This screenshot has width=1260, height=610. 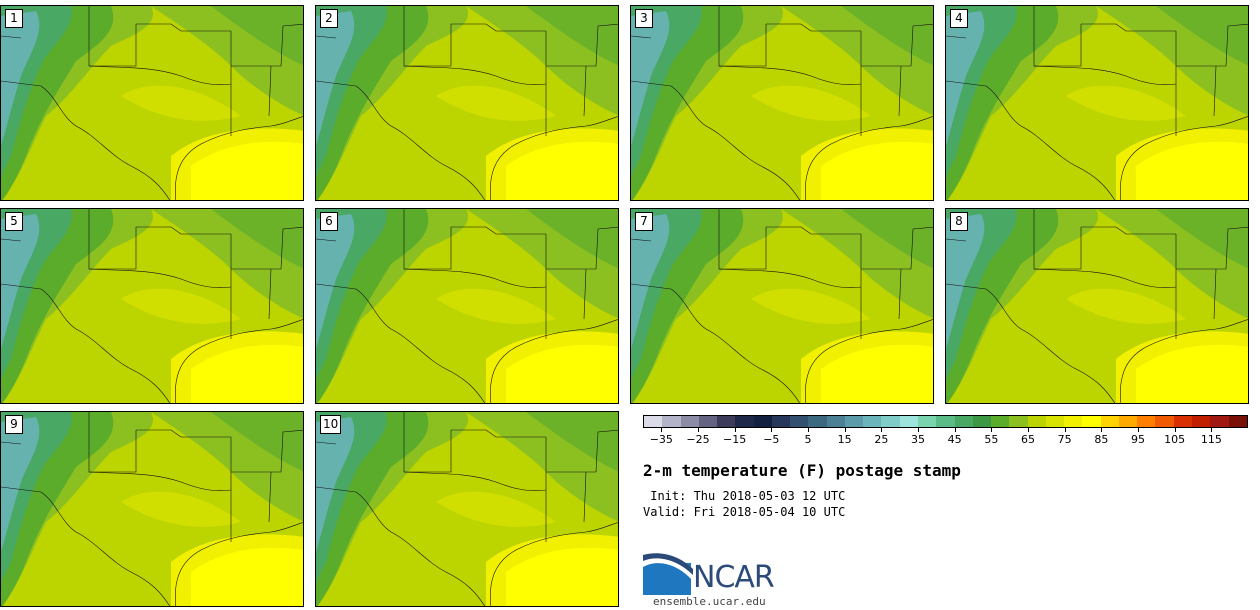 I want to click on member-label: 4, so click(x=959, y=18).